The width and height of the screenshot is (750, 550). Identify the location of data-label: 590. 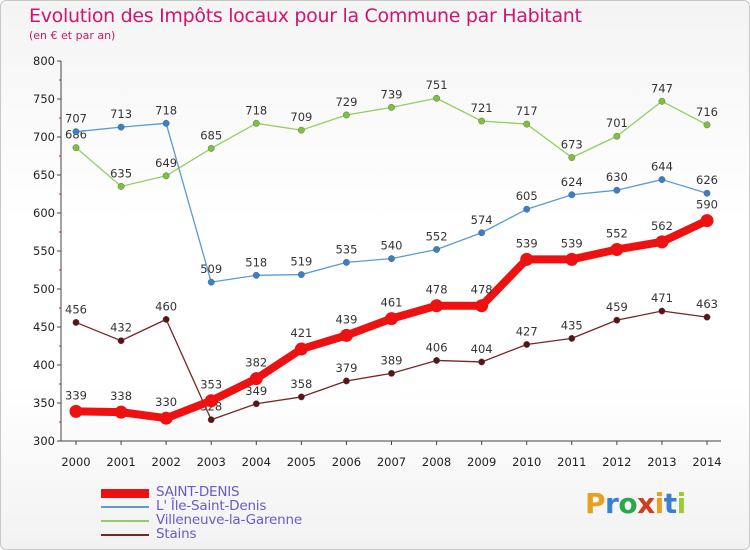
(707, 205).